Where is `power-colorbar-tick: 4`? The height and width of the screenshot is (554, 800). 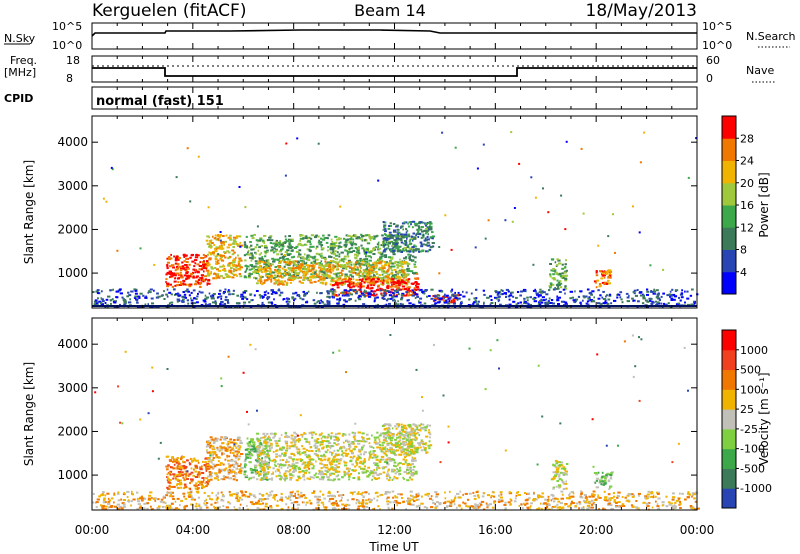
power-colorbar-tick: 4 is located at coordinates (743, 272).